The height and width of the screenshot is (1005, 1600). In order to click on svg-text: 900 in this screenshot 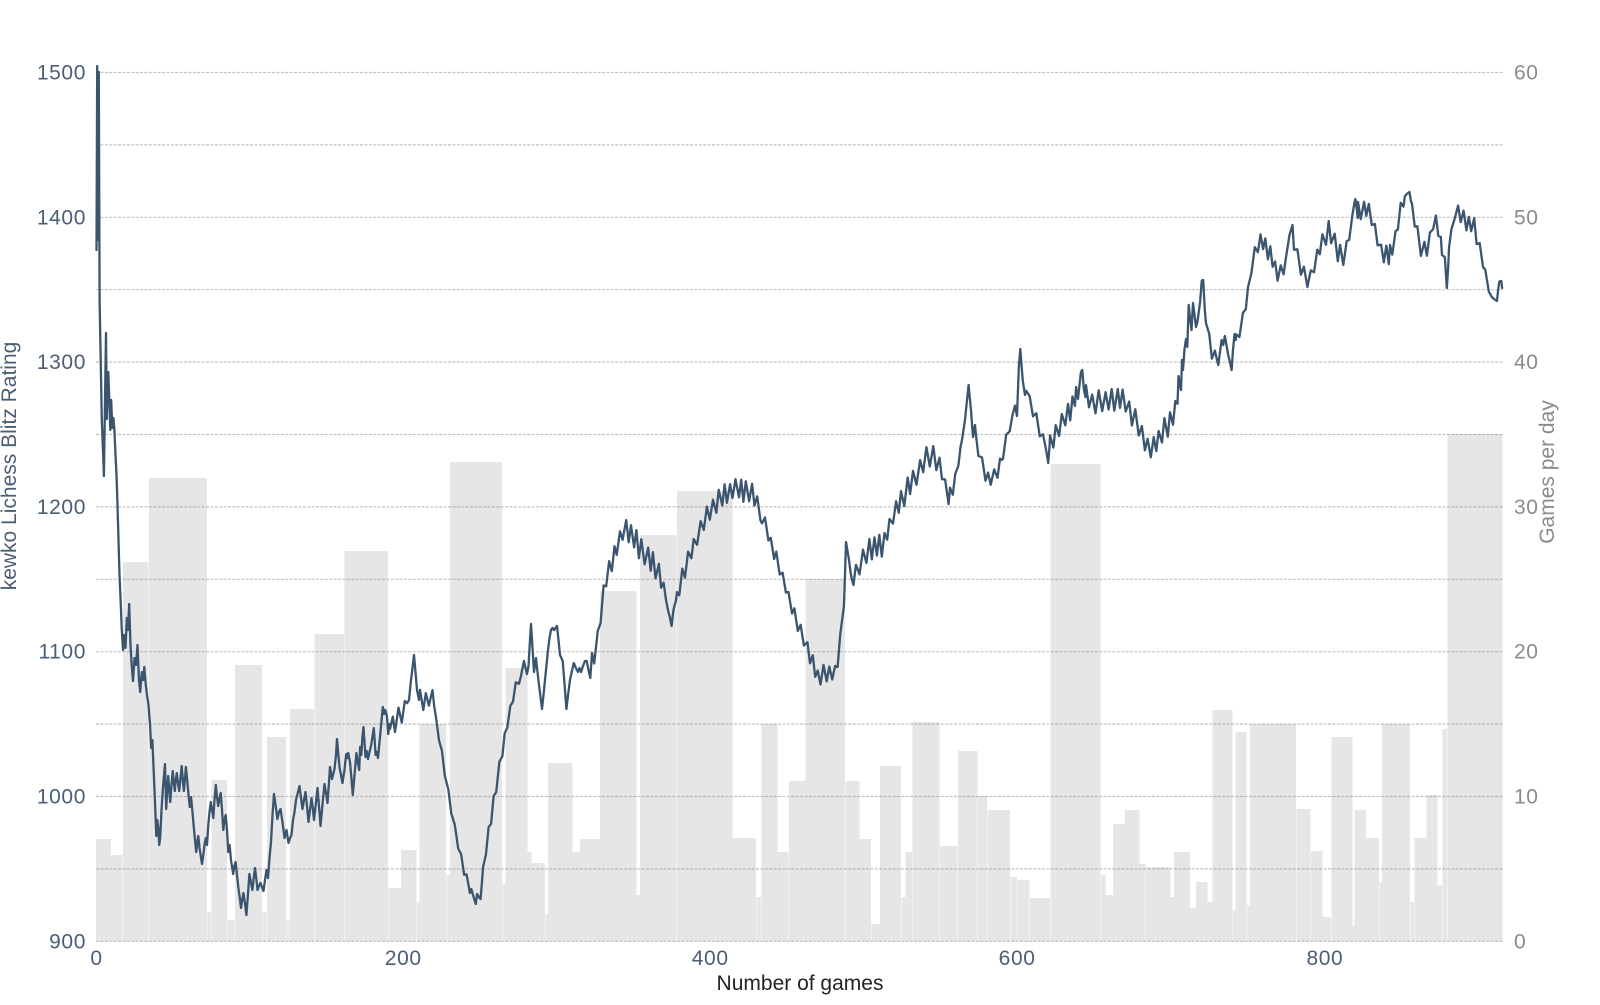, I will do `click(67, 941)`.